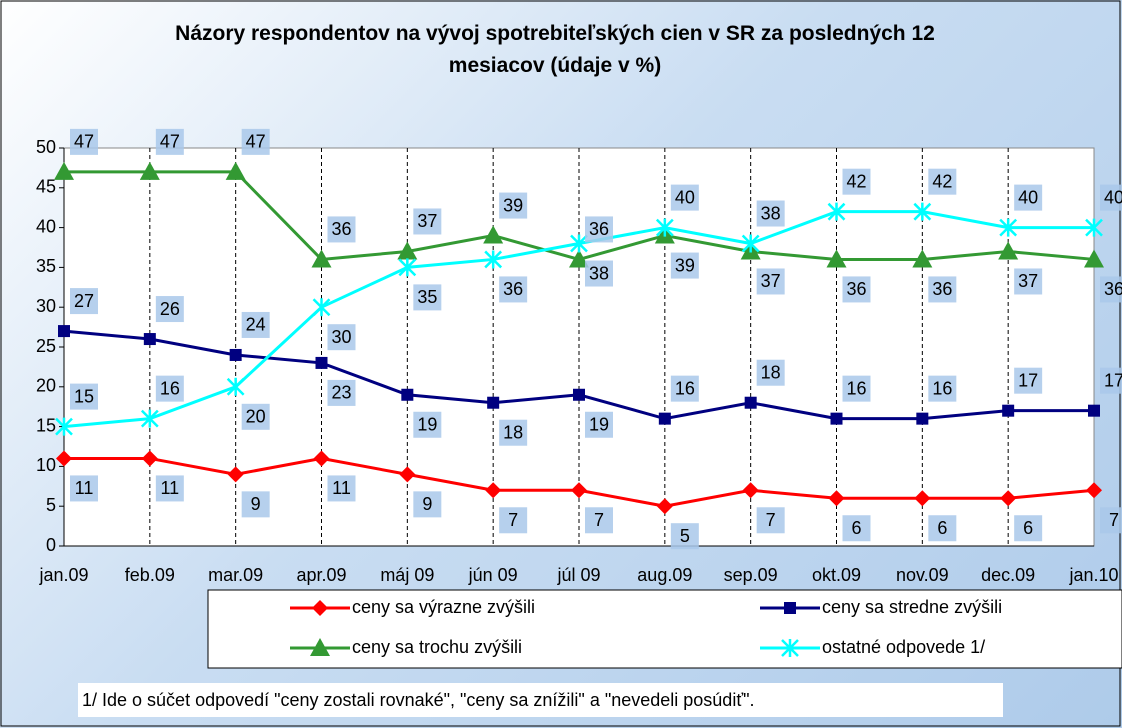 This screenshot has width=1122, height=728. Describe the element at coordinates (46, 147) in the screenshot. I see `y-tick-label: 50` at that location.